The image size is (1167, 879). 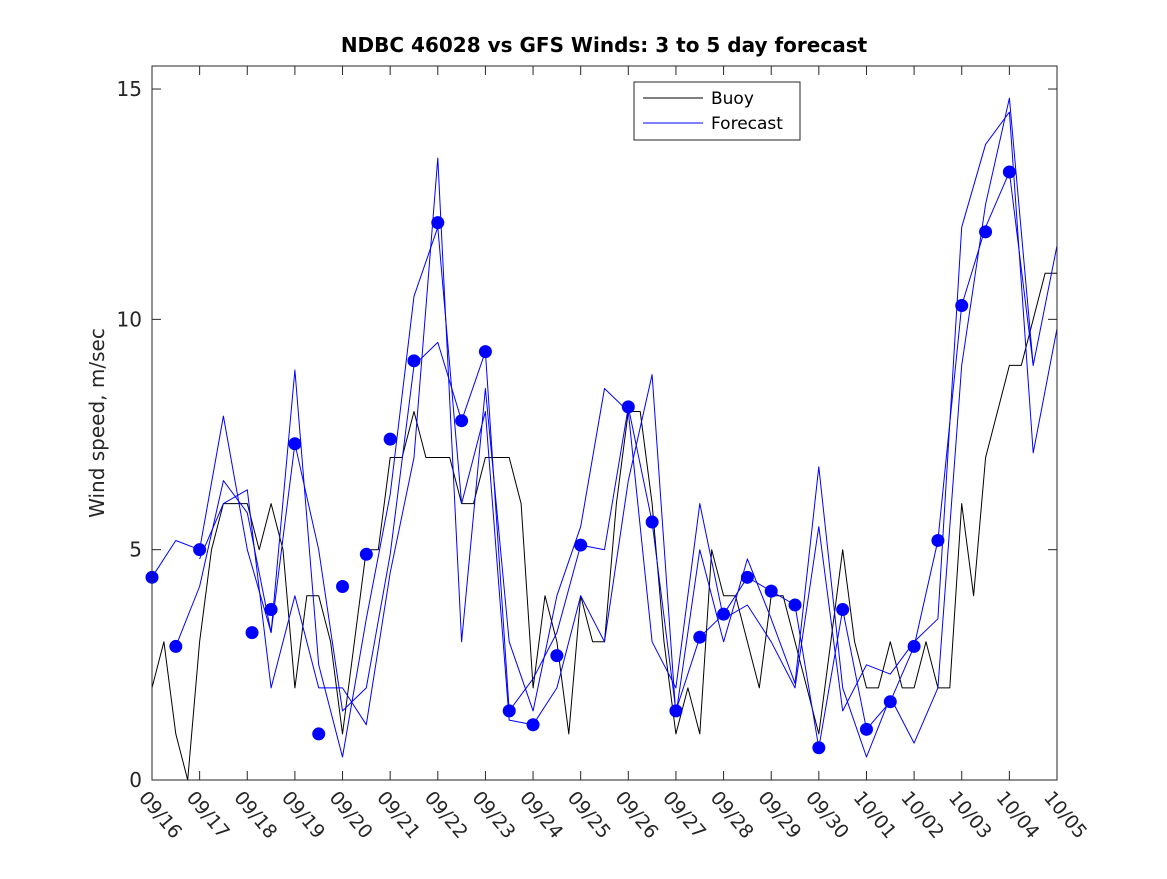 What do you see at coordinates (135, 550) in the screenshot?
I see `y-tick-label: 5` at bounding box center [135, 550].